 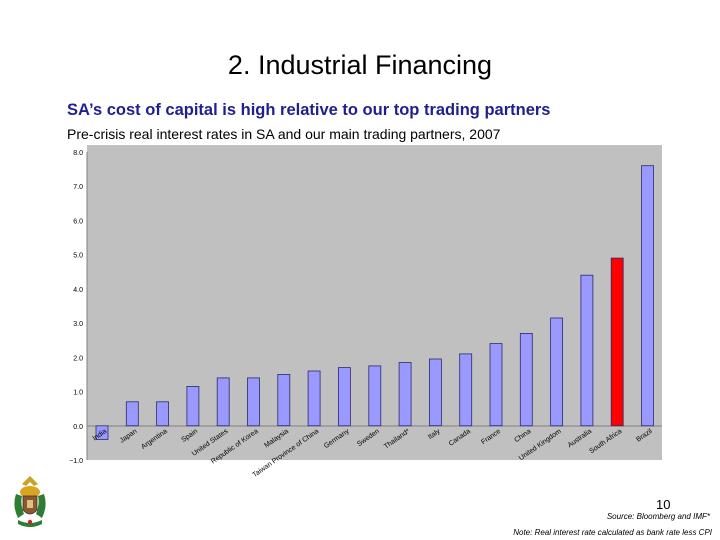 What do you see at coordinates (663, 504) in the screenshot?
I see `page-number: 10` at bounding box center [663, 504].